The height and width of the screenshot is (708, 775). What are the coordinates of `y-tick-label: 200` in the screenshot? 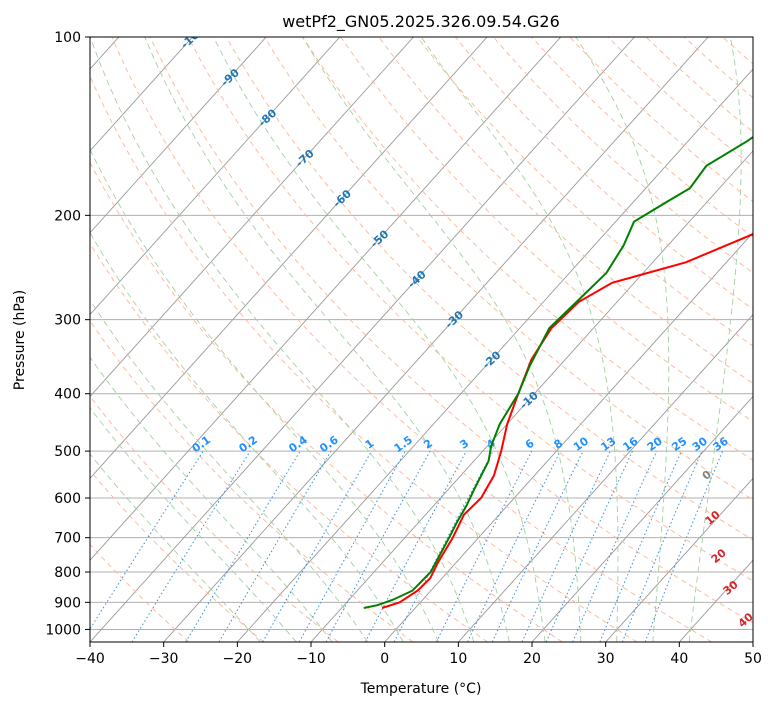 It's located at (67, 216).